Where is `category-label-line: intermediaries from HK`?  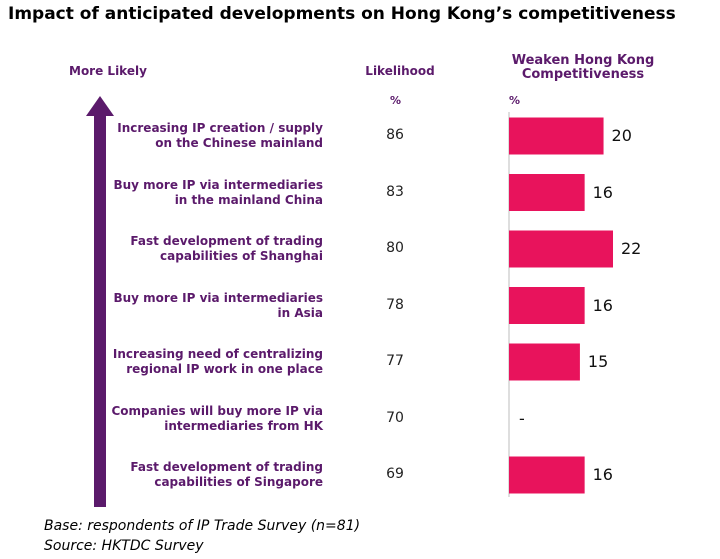 category-label-line: intermediaries from HK is located at coordinates (243, 425).